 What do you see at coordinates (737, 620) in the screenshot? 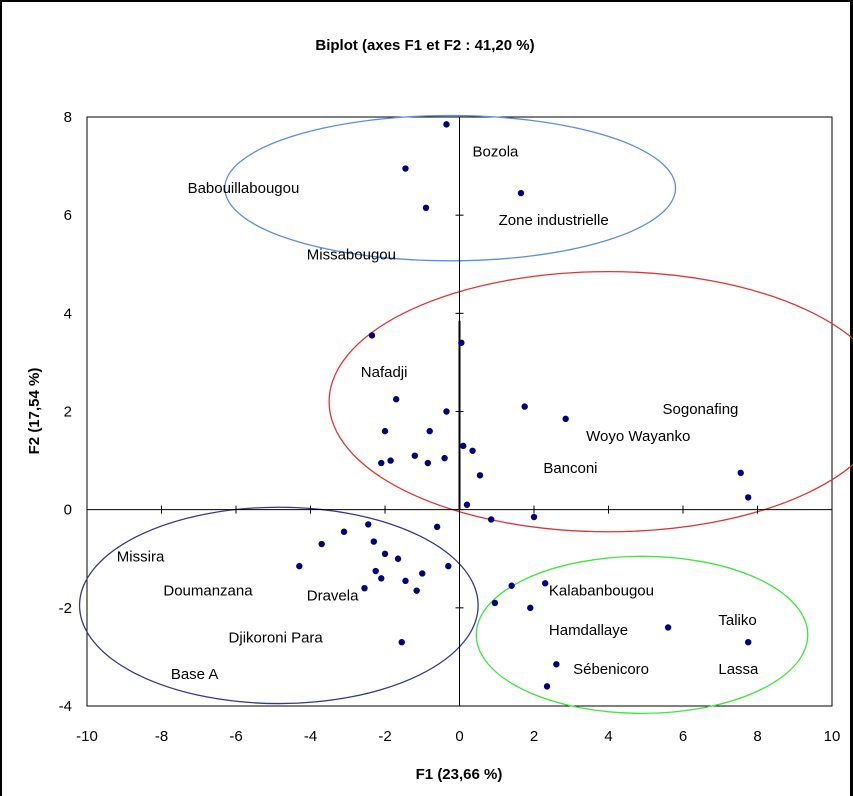
I see `point-label: Taliko` at bounding box center [737, 620].